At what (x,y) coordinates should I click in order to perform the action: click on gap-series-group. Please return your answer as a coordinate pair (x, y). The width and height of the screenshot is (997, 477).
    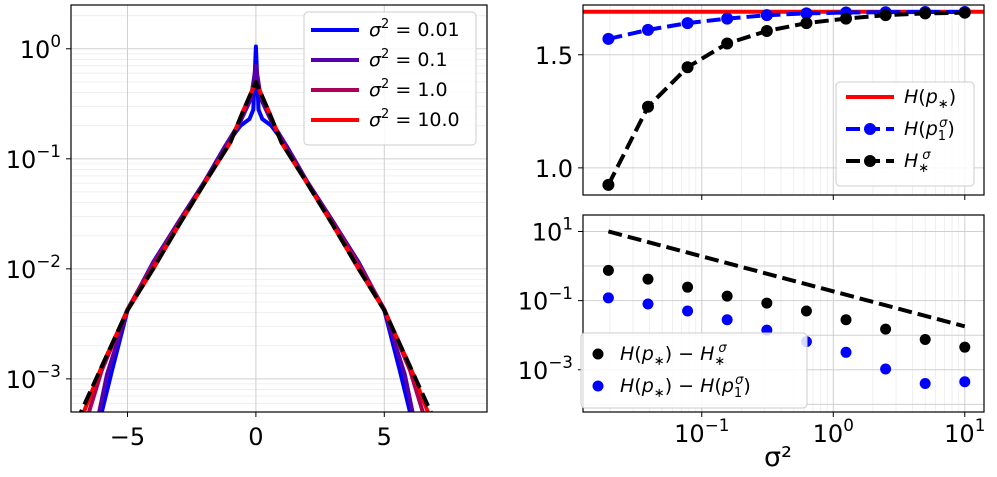
    Looking at the image, I should click on (786, 309).